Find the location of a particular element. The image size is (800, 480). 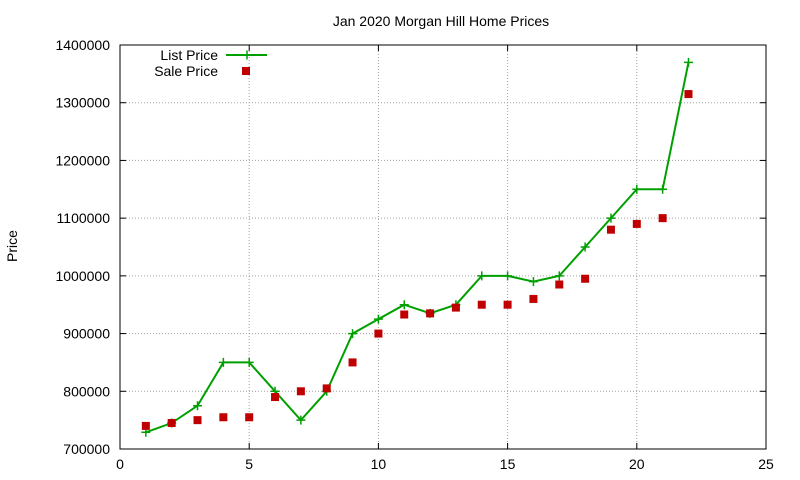

legend-marker-sale-price is located at coordinates (246, 71).